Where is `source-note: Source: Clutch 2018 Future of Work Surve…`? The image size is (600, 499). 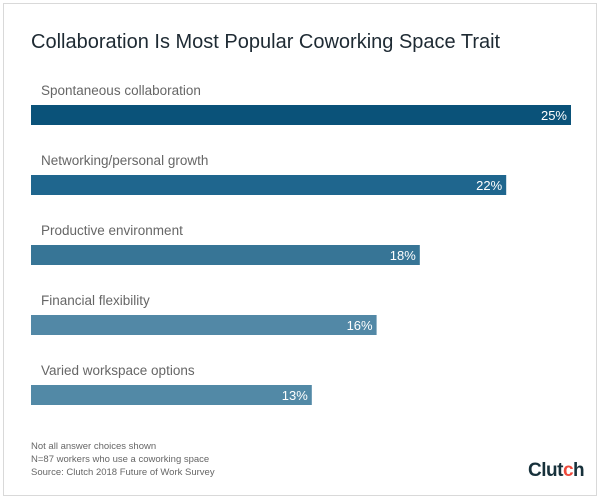 source-note: Source: Clutch 2018 Future of Work Surve… is located at coordinates (123, 472).